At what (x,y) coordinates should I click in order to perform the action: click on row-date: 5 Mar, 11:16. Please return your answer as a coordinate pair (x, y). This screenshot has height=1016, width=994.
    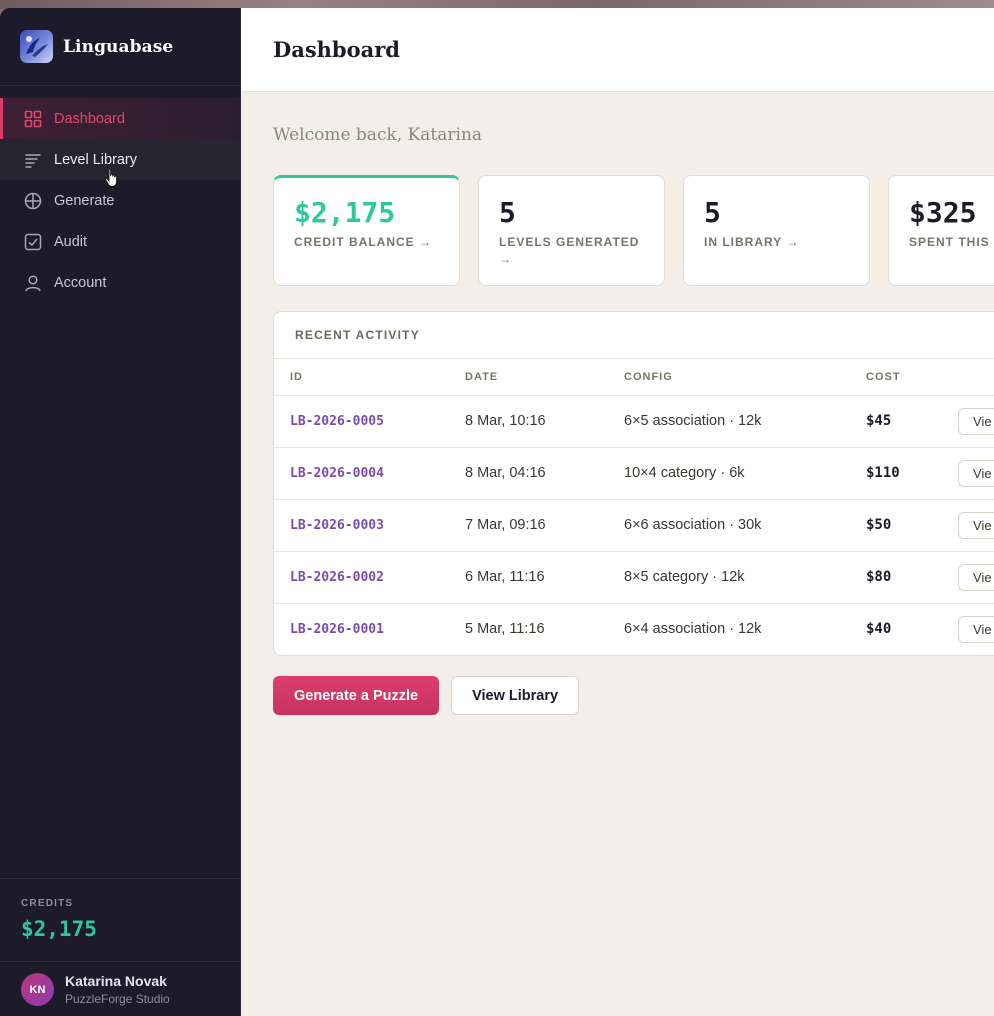
    Looking at the image, I should click on (505, 629).